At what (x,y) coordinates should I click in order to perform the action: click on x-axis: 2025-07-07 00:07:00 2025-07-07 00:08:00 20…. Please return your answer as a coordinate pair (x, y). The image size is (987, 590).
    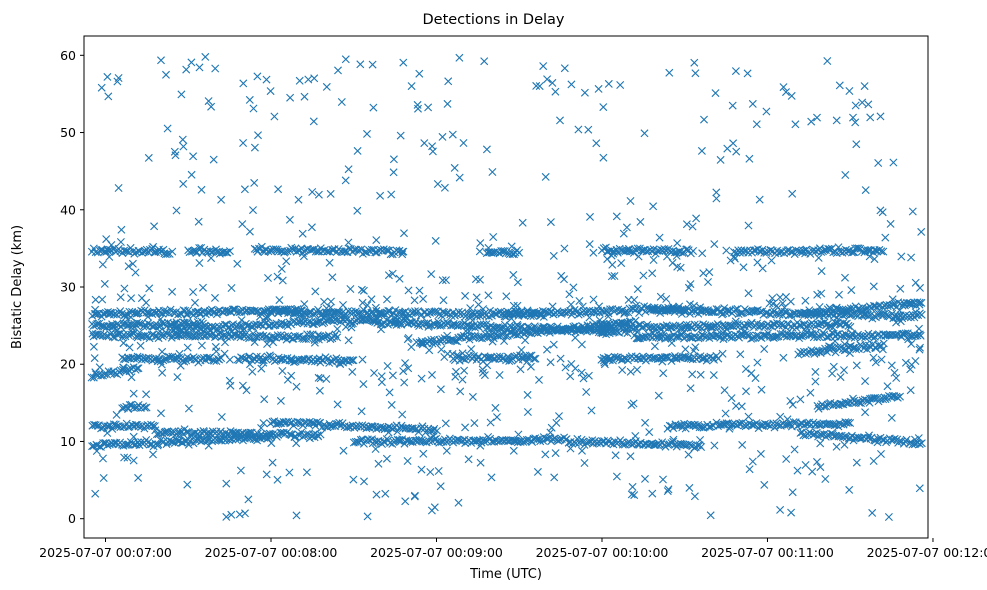
    Looking at the image, I should click on (513, 549).